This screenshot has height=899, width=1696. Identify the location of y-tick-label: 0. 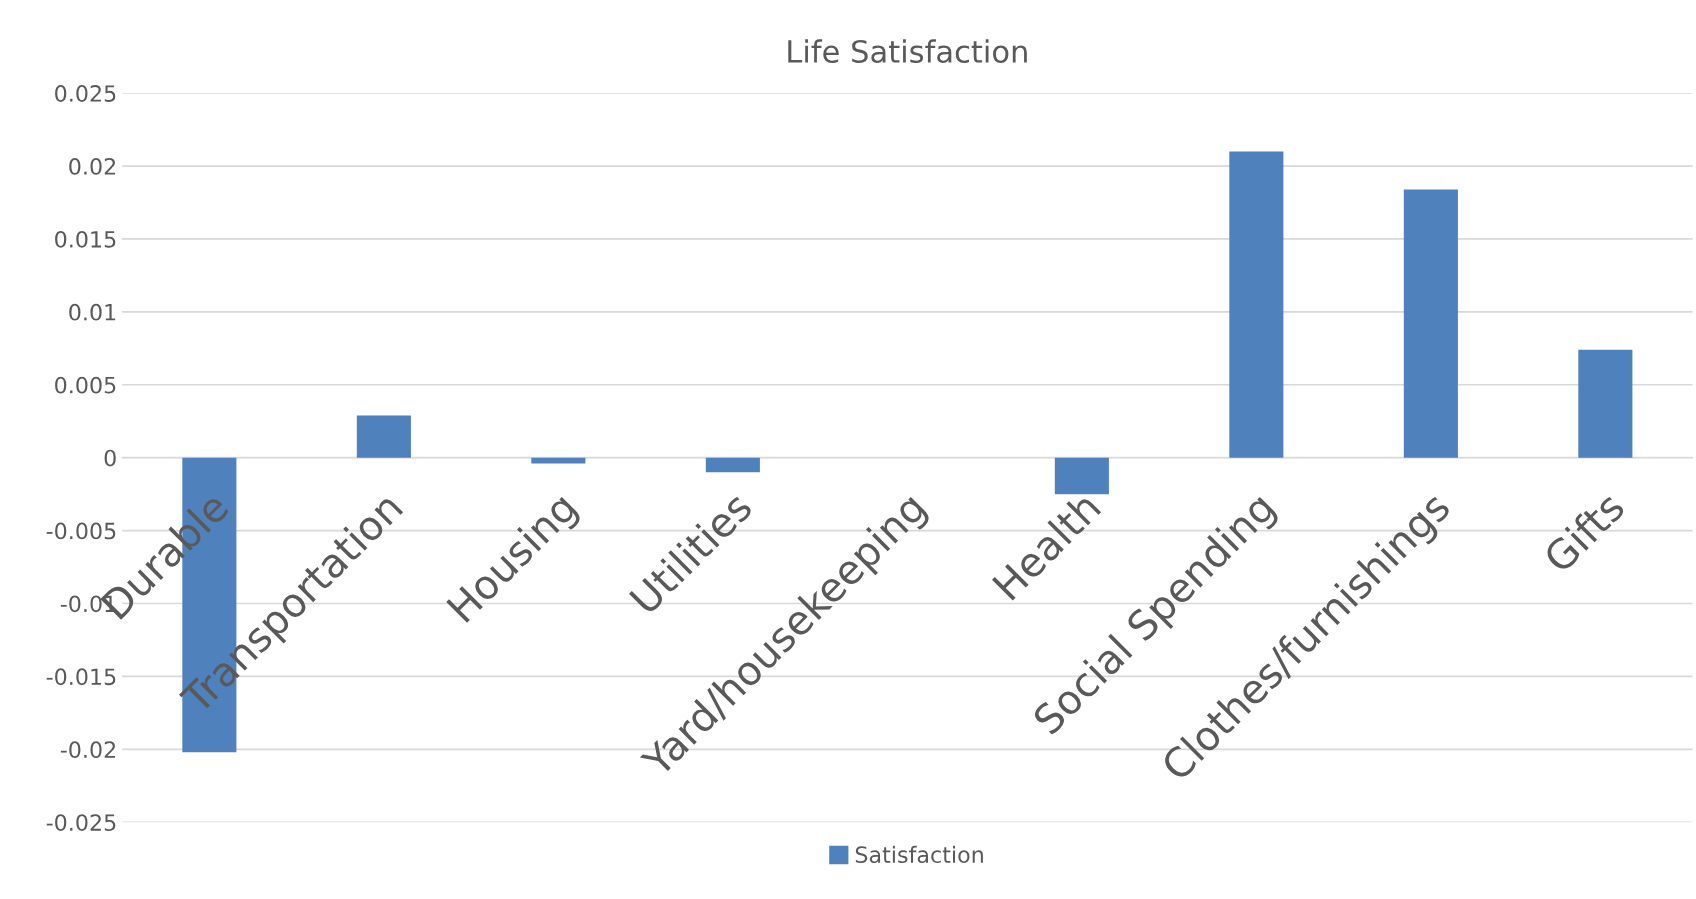
(110, 458).